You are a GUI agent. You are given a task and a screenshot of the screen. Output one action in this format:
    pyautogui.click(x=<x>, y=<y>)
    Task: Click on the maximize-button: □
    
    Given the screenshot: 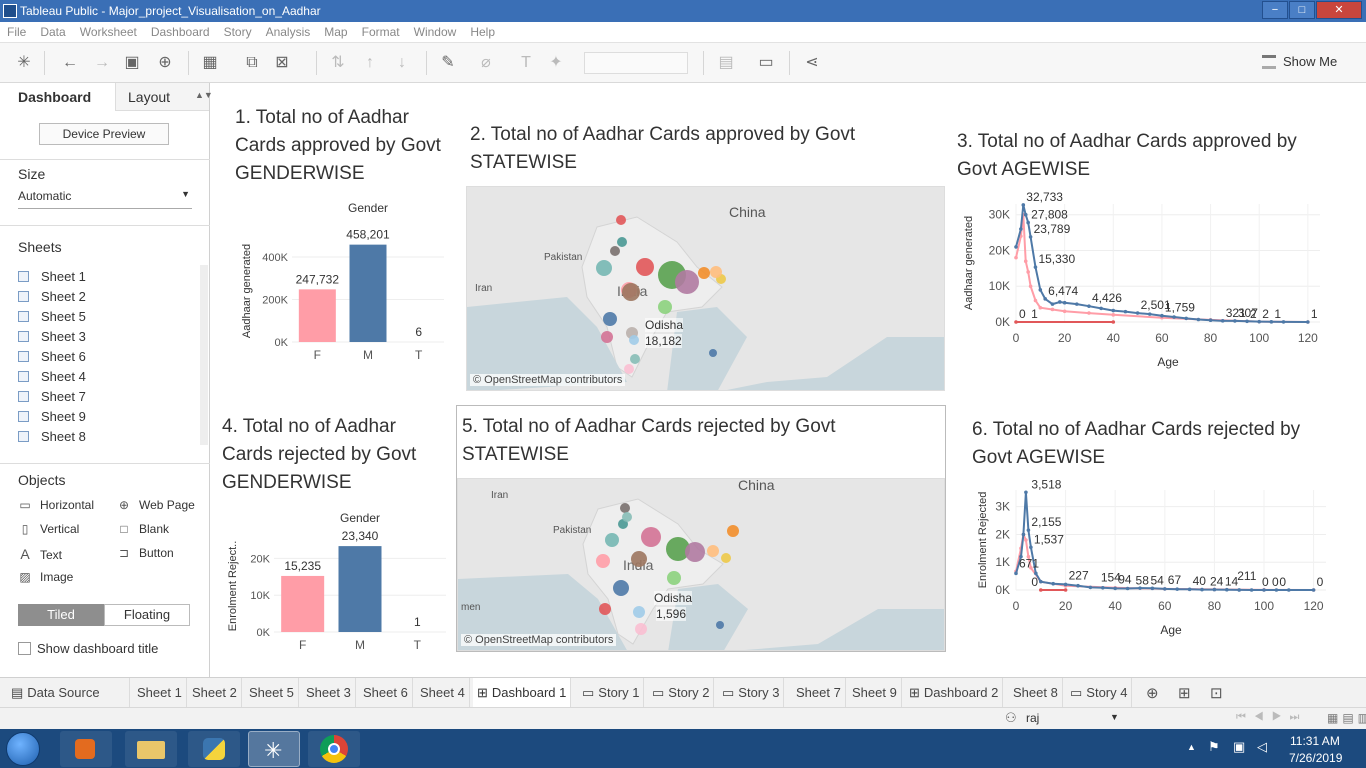 What is the action you would take?
    pyautogui.click(x=1302, y=10)
    